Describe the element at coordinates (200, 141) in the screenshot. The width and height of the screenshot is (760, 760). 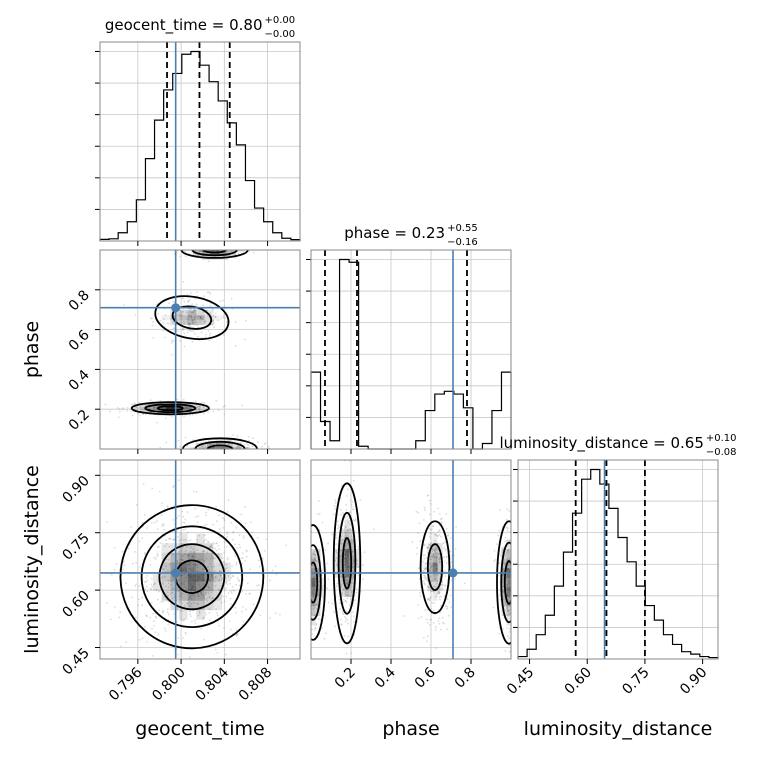
I see `panel-background` at that location.